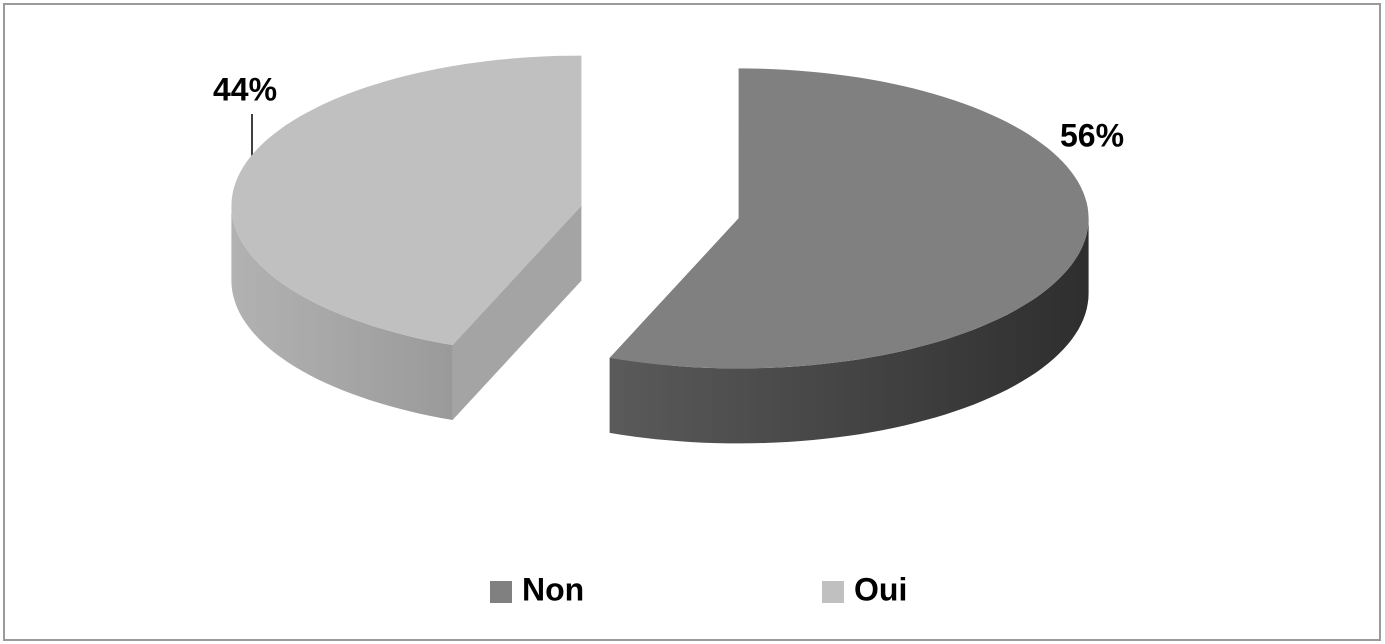 The height and width of the screenshot is (644, 1385). What do you see at coordinates (553, 589) in the screenshot?
I see `legend-label: Non` at bounding box center [553, 589].